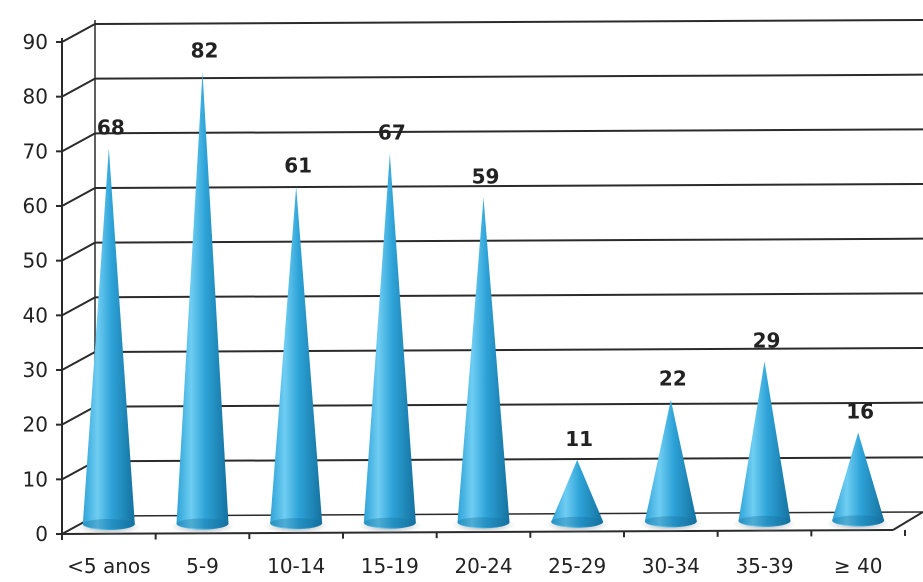  I want to click on data-label-5: 11, so click(579, 439).